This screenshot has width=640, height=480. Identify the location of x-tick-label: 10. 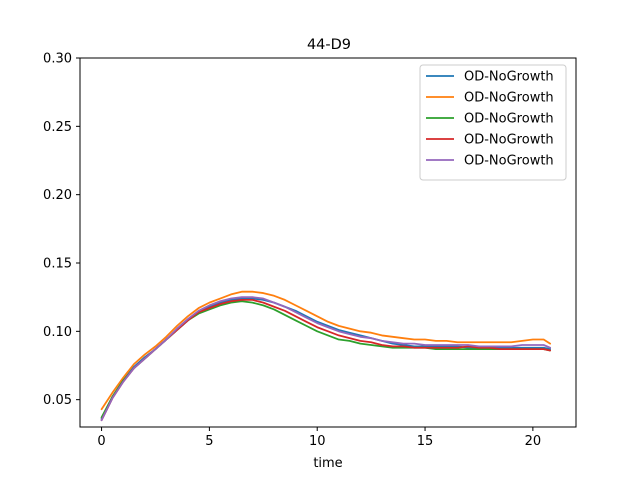
(317, 441).